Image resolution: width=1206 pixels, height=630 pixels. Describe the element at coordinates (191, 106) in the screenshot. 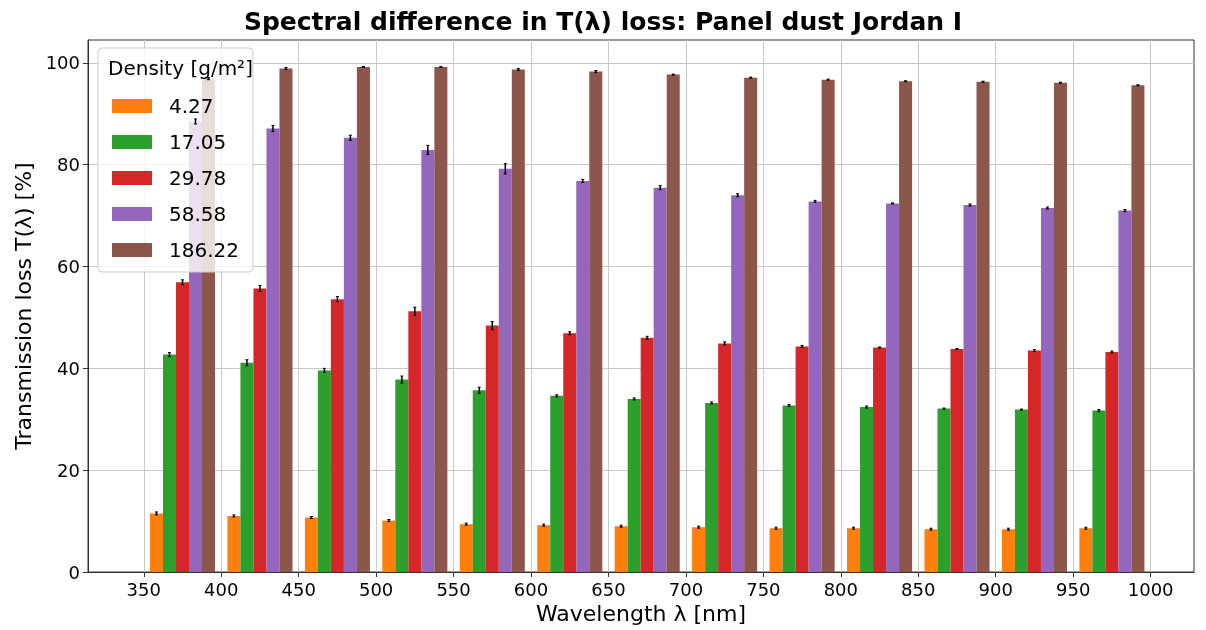

I see `legend-label: 4.27` at that location.